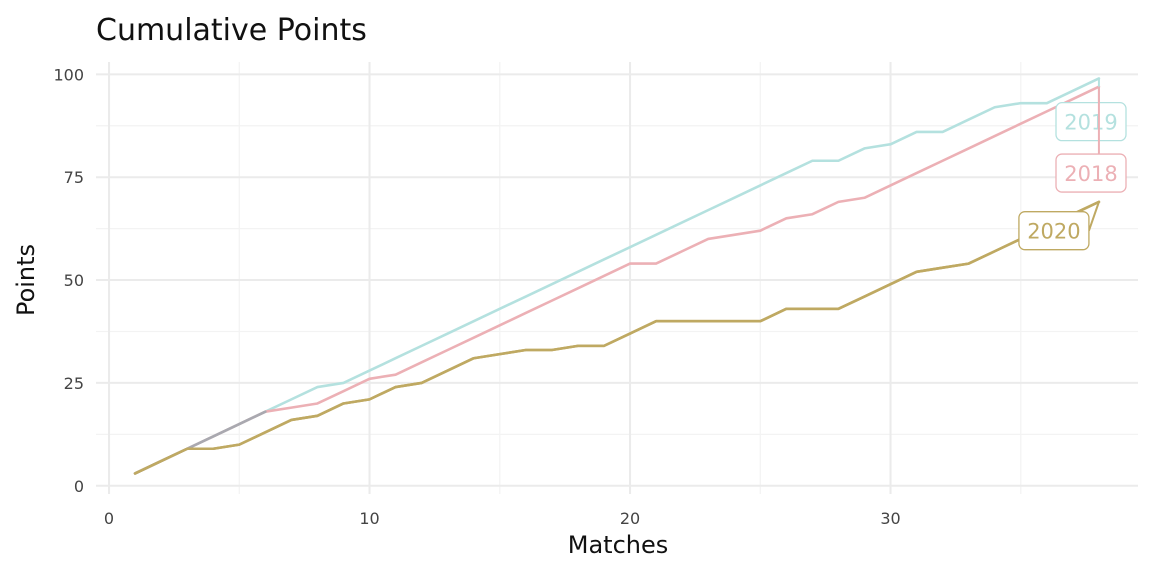 This screenshot has width=1152, height=576. What do you see at coordinates (74, 383) in the screenshot?
I see `y-tick-label: 25` at bounding box center [74, 383].